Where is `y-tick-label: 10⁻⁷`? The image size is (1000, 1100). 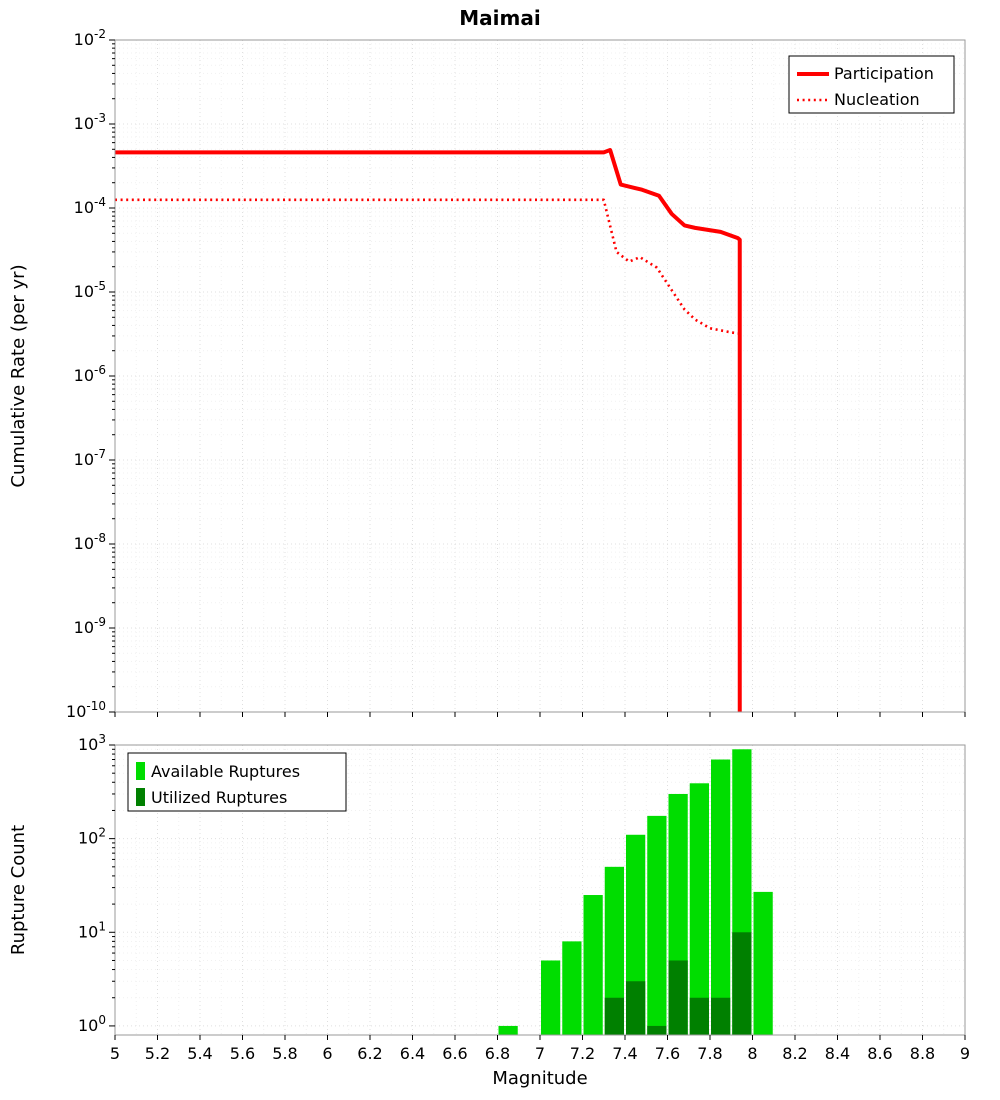
y-tick-label: 10⁻⁷ is located at coordinates (90, 458).